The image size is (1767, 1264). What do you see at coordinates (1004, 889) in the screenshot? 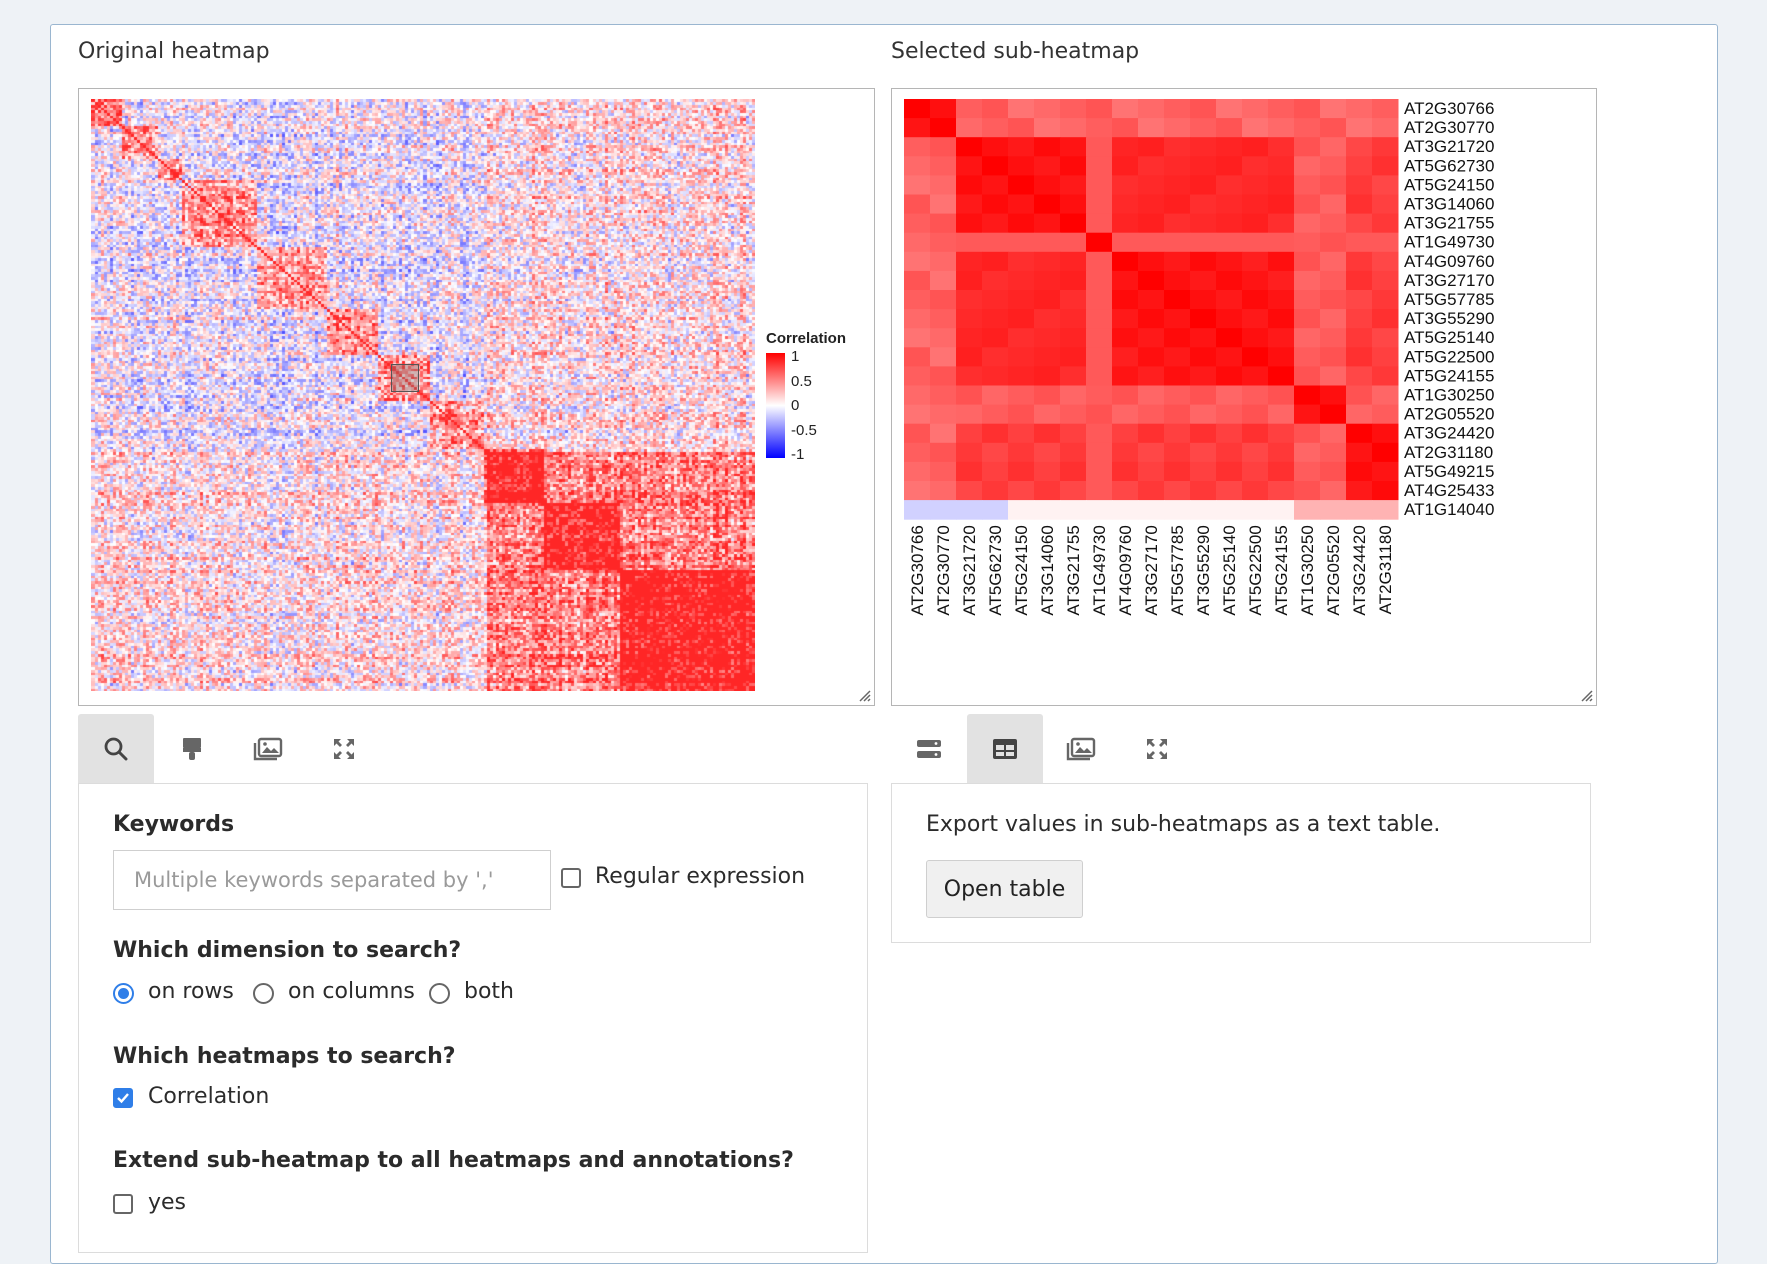
I see `open-table-button: Open table` at bounding box center [1004, 889].